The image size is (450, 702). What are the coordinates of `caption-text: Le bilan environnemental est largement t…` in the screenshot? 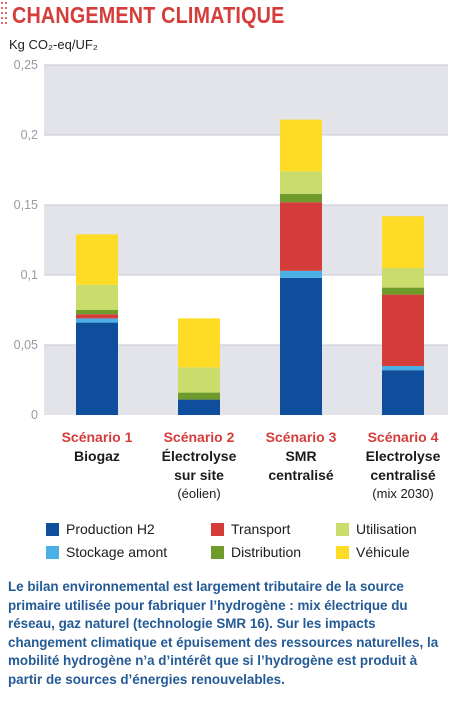 It's located at (223, 633).